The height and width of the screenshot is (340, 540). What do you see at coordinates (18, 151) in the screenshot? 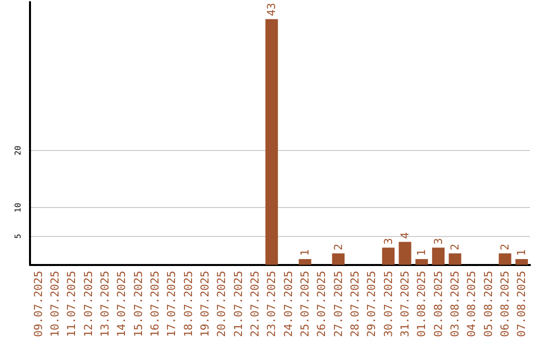
I see `y-tick-label: 20` at bounding box center [18, 151].